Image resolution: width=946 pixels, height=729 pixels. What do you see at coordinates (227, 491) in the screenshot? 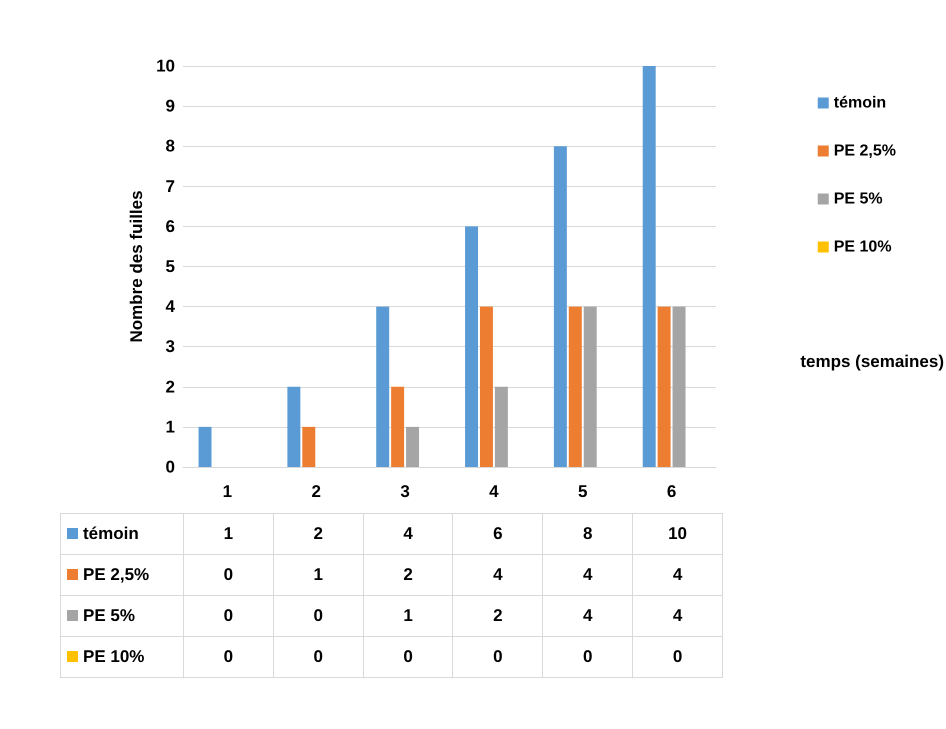
I see `x-tick-label: 1` at bounding box center [227, 491].